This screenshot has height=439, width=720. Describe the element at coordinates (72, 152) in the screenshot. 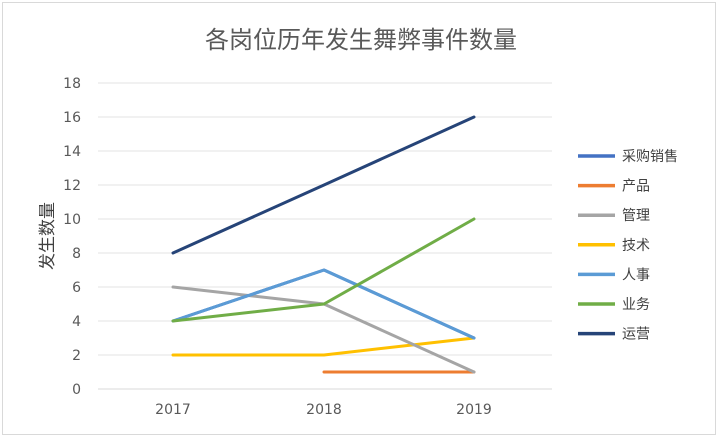

I see `y-tick-label: 14` at that location.